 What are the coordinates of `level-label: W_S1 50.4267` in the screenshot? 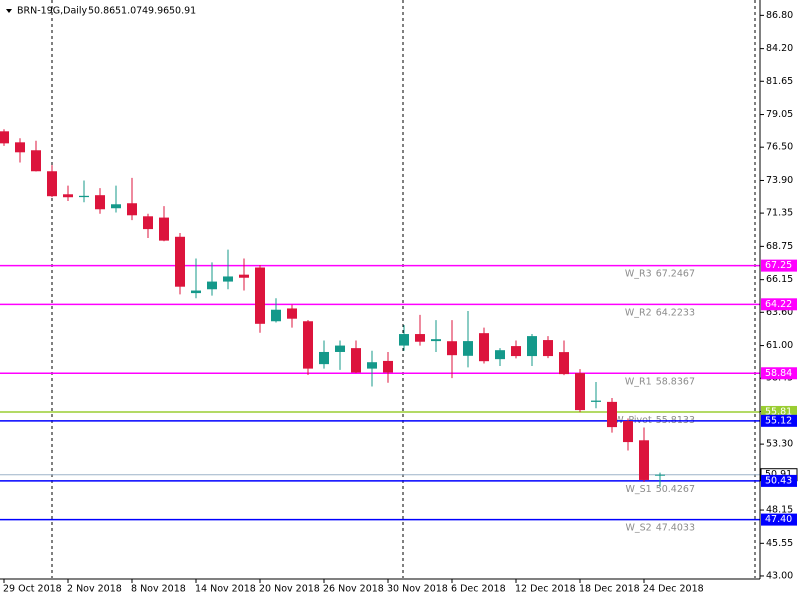 It's located at (660, 488).